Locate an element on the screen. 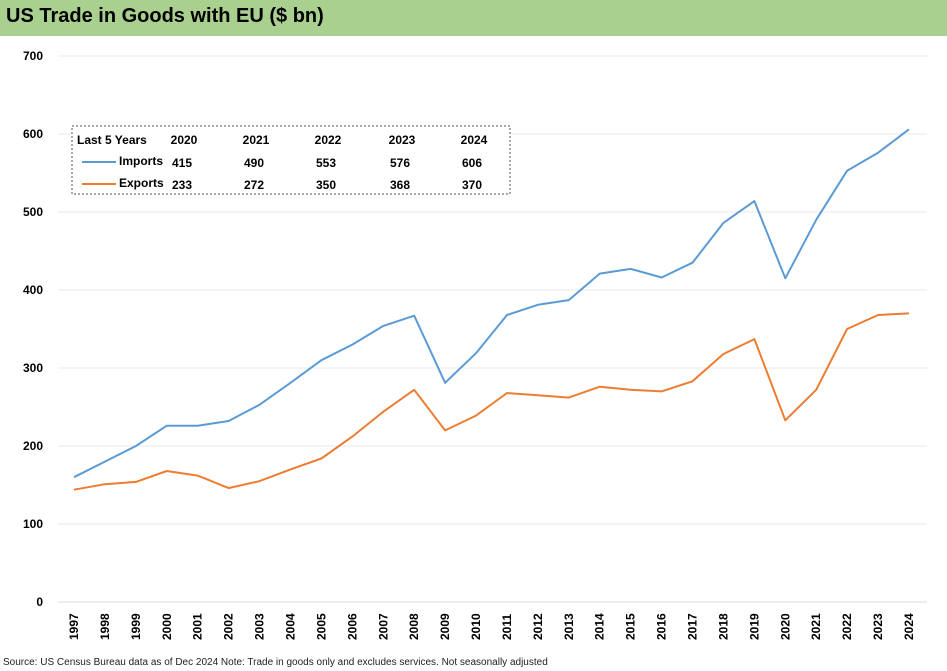  x-tick-label: 2005 is located at coordinates (321, 626).